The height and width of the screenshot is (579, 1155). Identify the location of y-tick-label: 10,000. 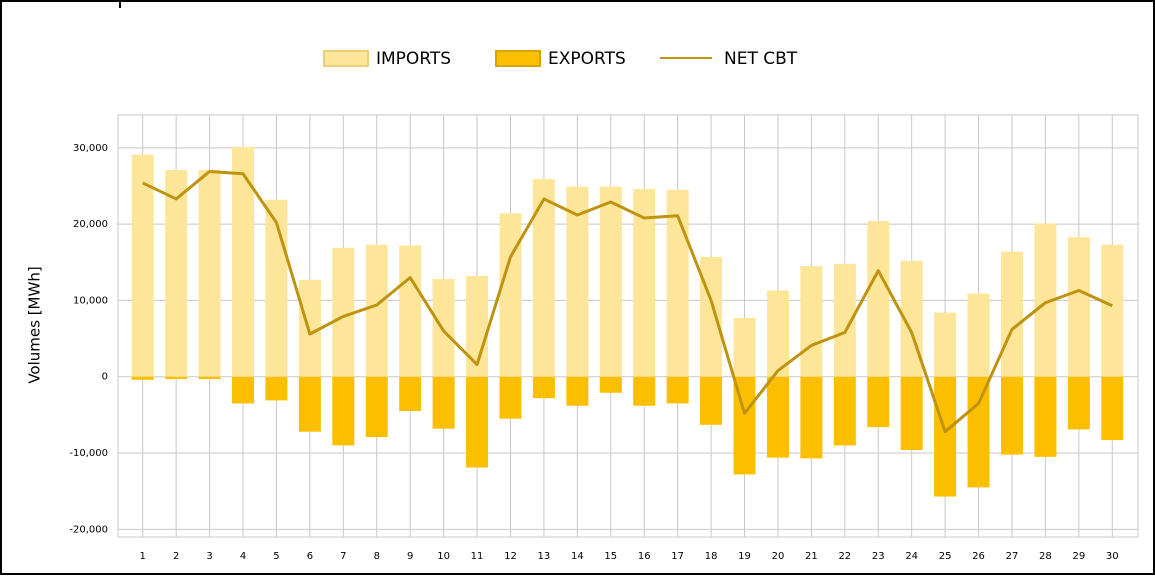
(90, 300).